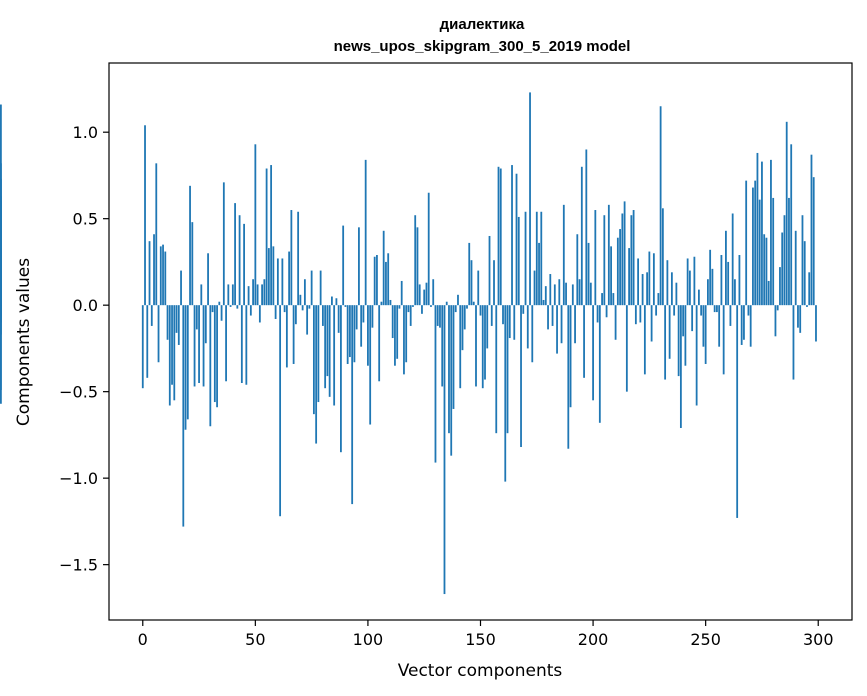 This screenshot has height=696, width=867. What do you see at coordinates (78, 392) in the screenshot?
I see `y-tick-label: −0.5` at bounding box center [78, 392].